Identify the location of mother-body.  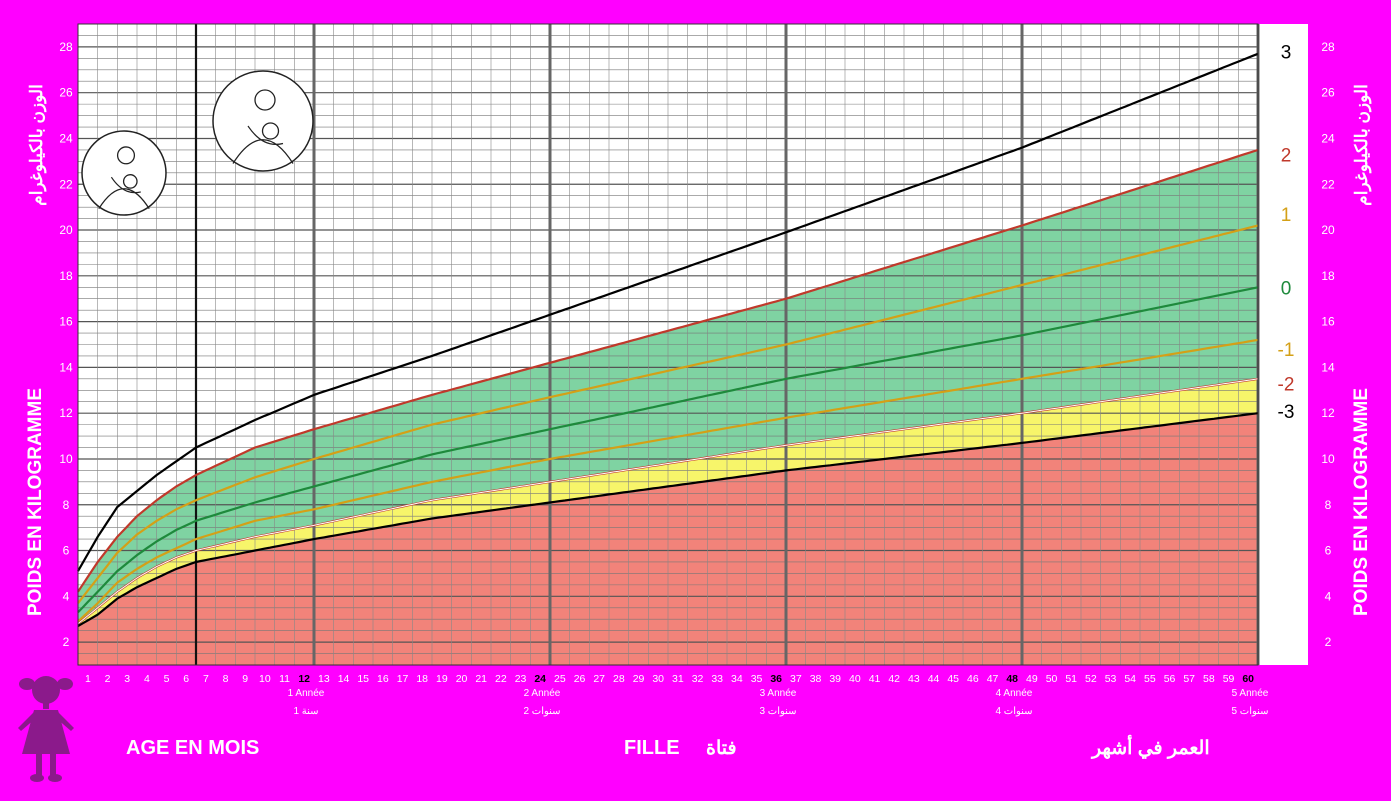
(263, 151).